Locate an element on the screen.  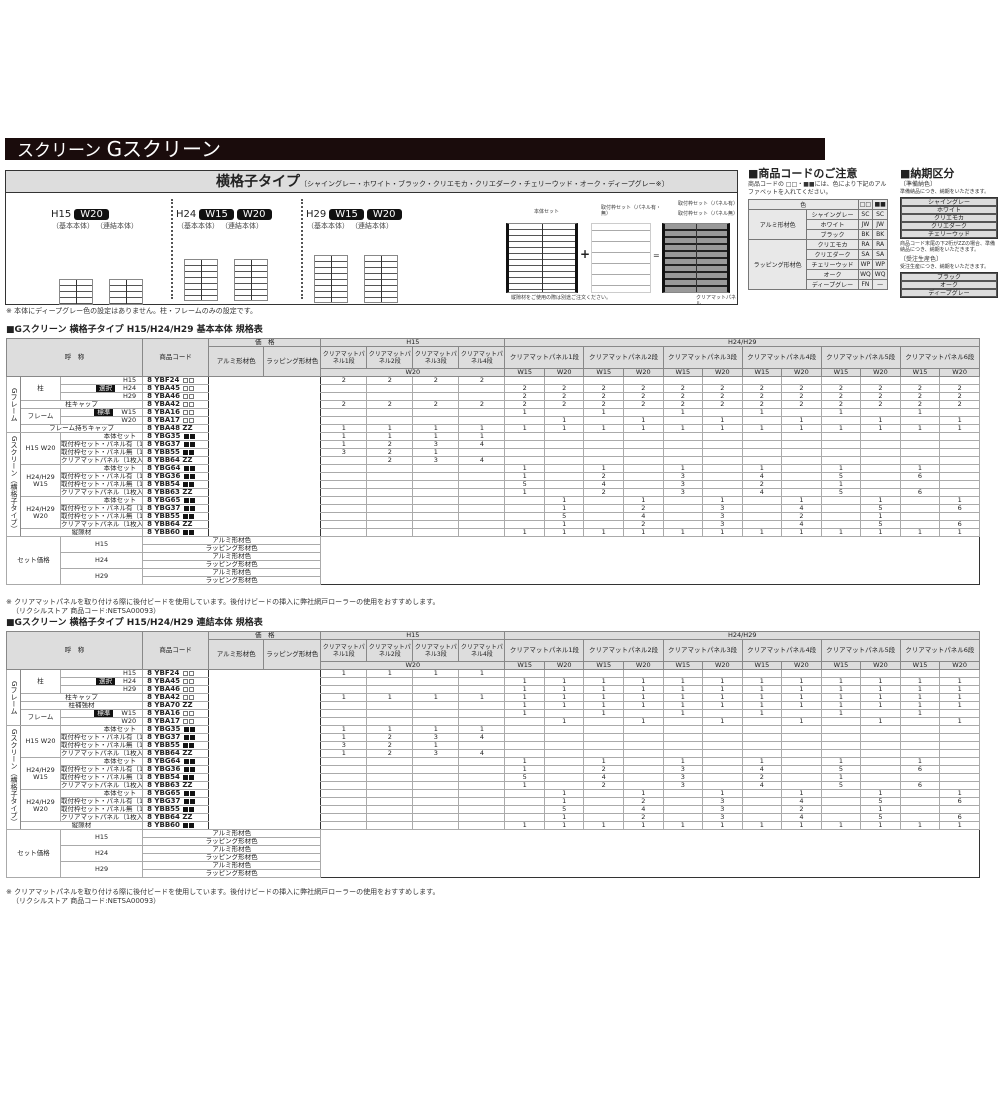
alu-price-header: アルミ形材色 is located at coordinates (236, 654).